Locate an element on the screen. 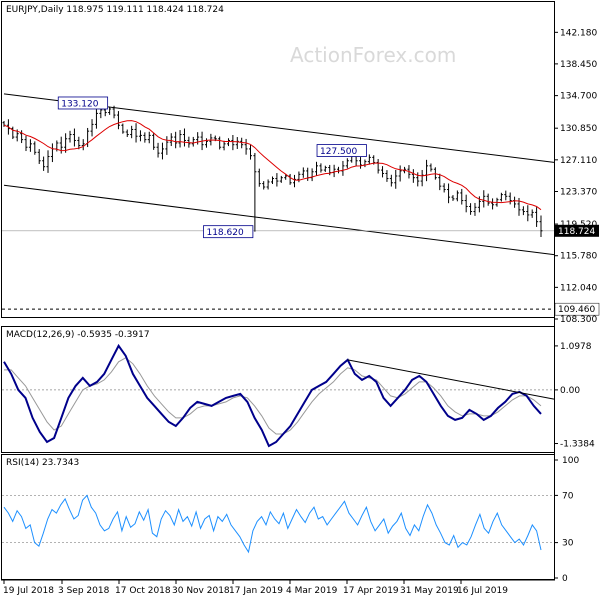  macd-title: MACD(12,26,9) -0.5935 -0.3917 is located at coordinates (78, 335).